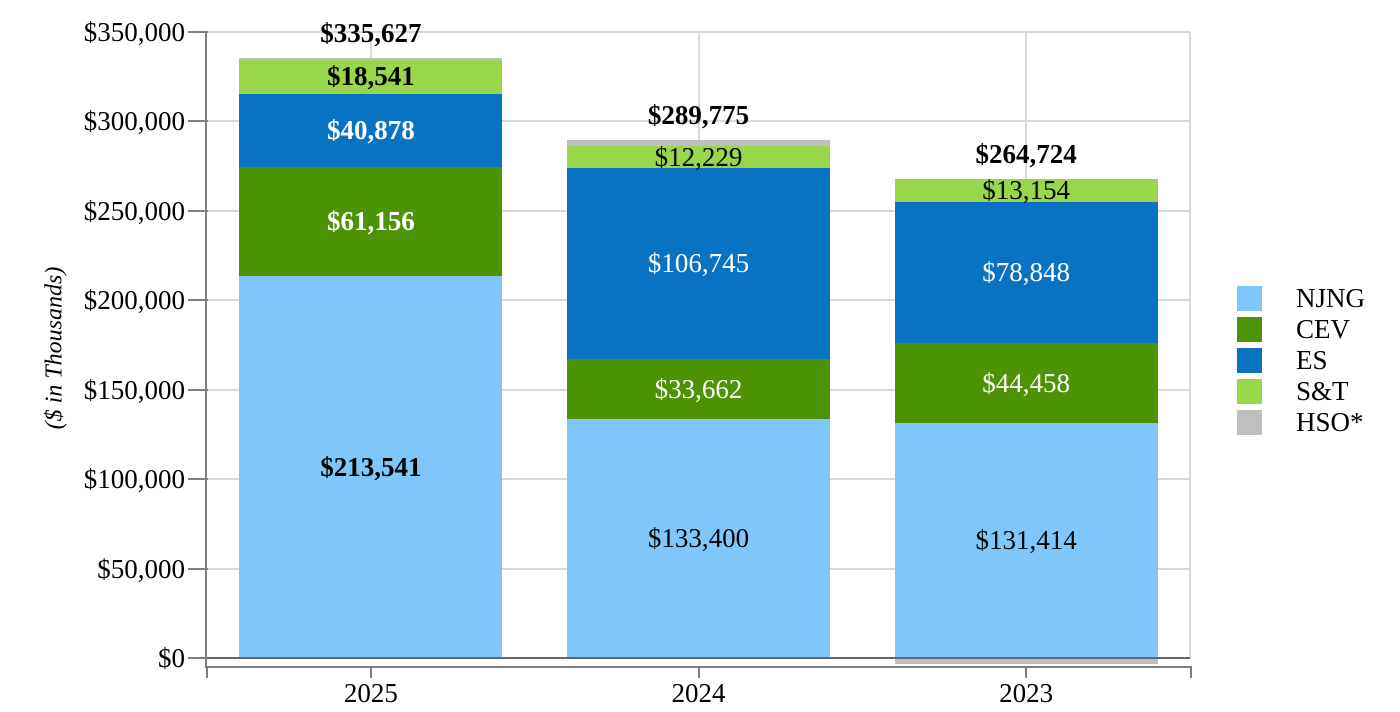 This screenshot has height=712, width=1400. Describe the element at coordinates (1331, 298) in the screenshot. I see `legend-label-njng: NJNG` at that location.